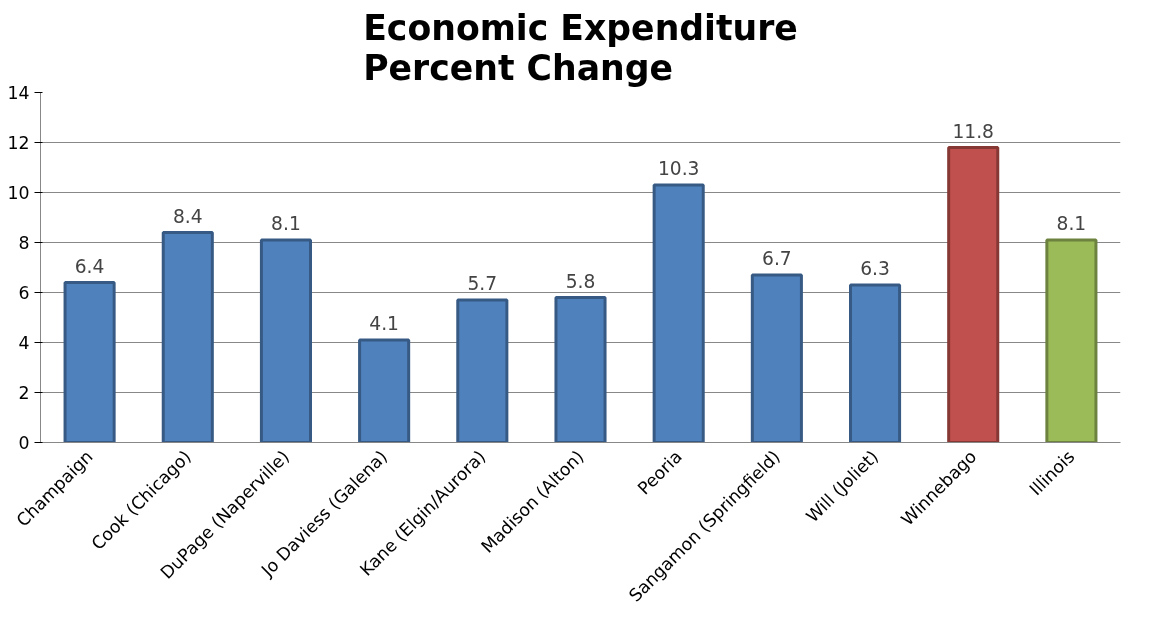 This screenshot has height=621, width=1150. What do you see at coordinates (24, 393) in the screenshot?
I see `y-tick-label: 2` at bounding box center [24, 393].